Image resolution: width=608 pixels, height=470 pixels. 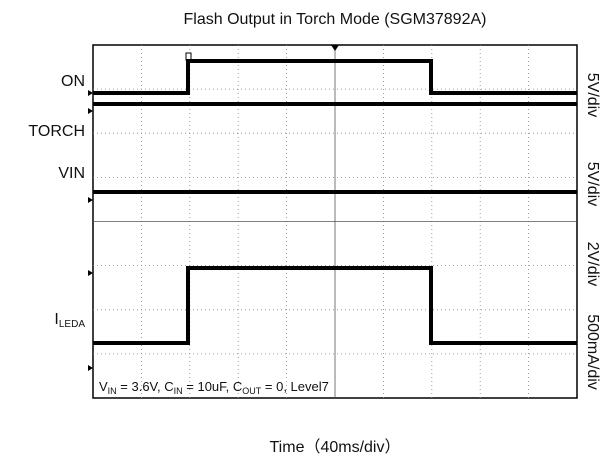 I want to click on label-sub: LEDA, so click(x=72, y=324).